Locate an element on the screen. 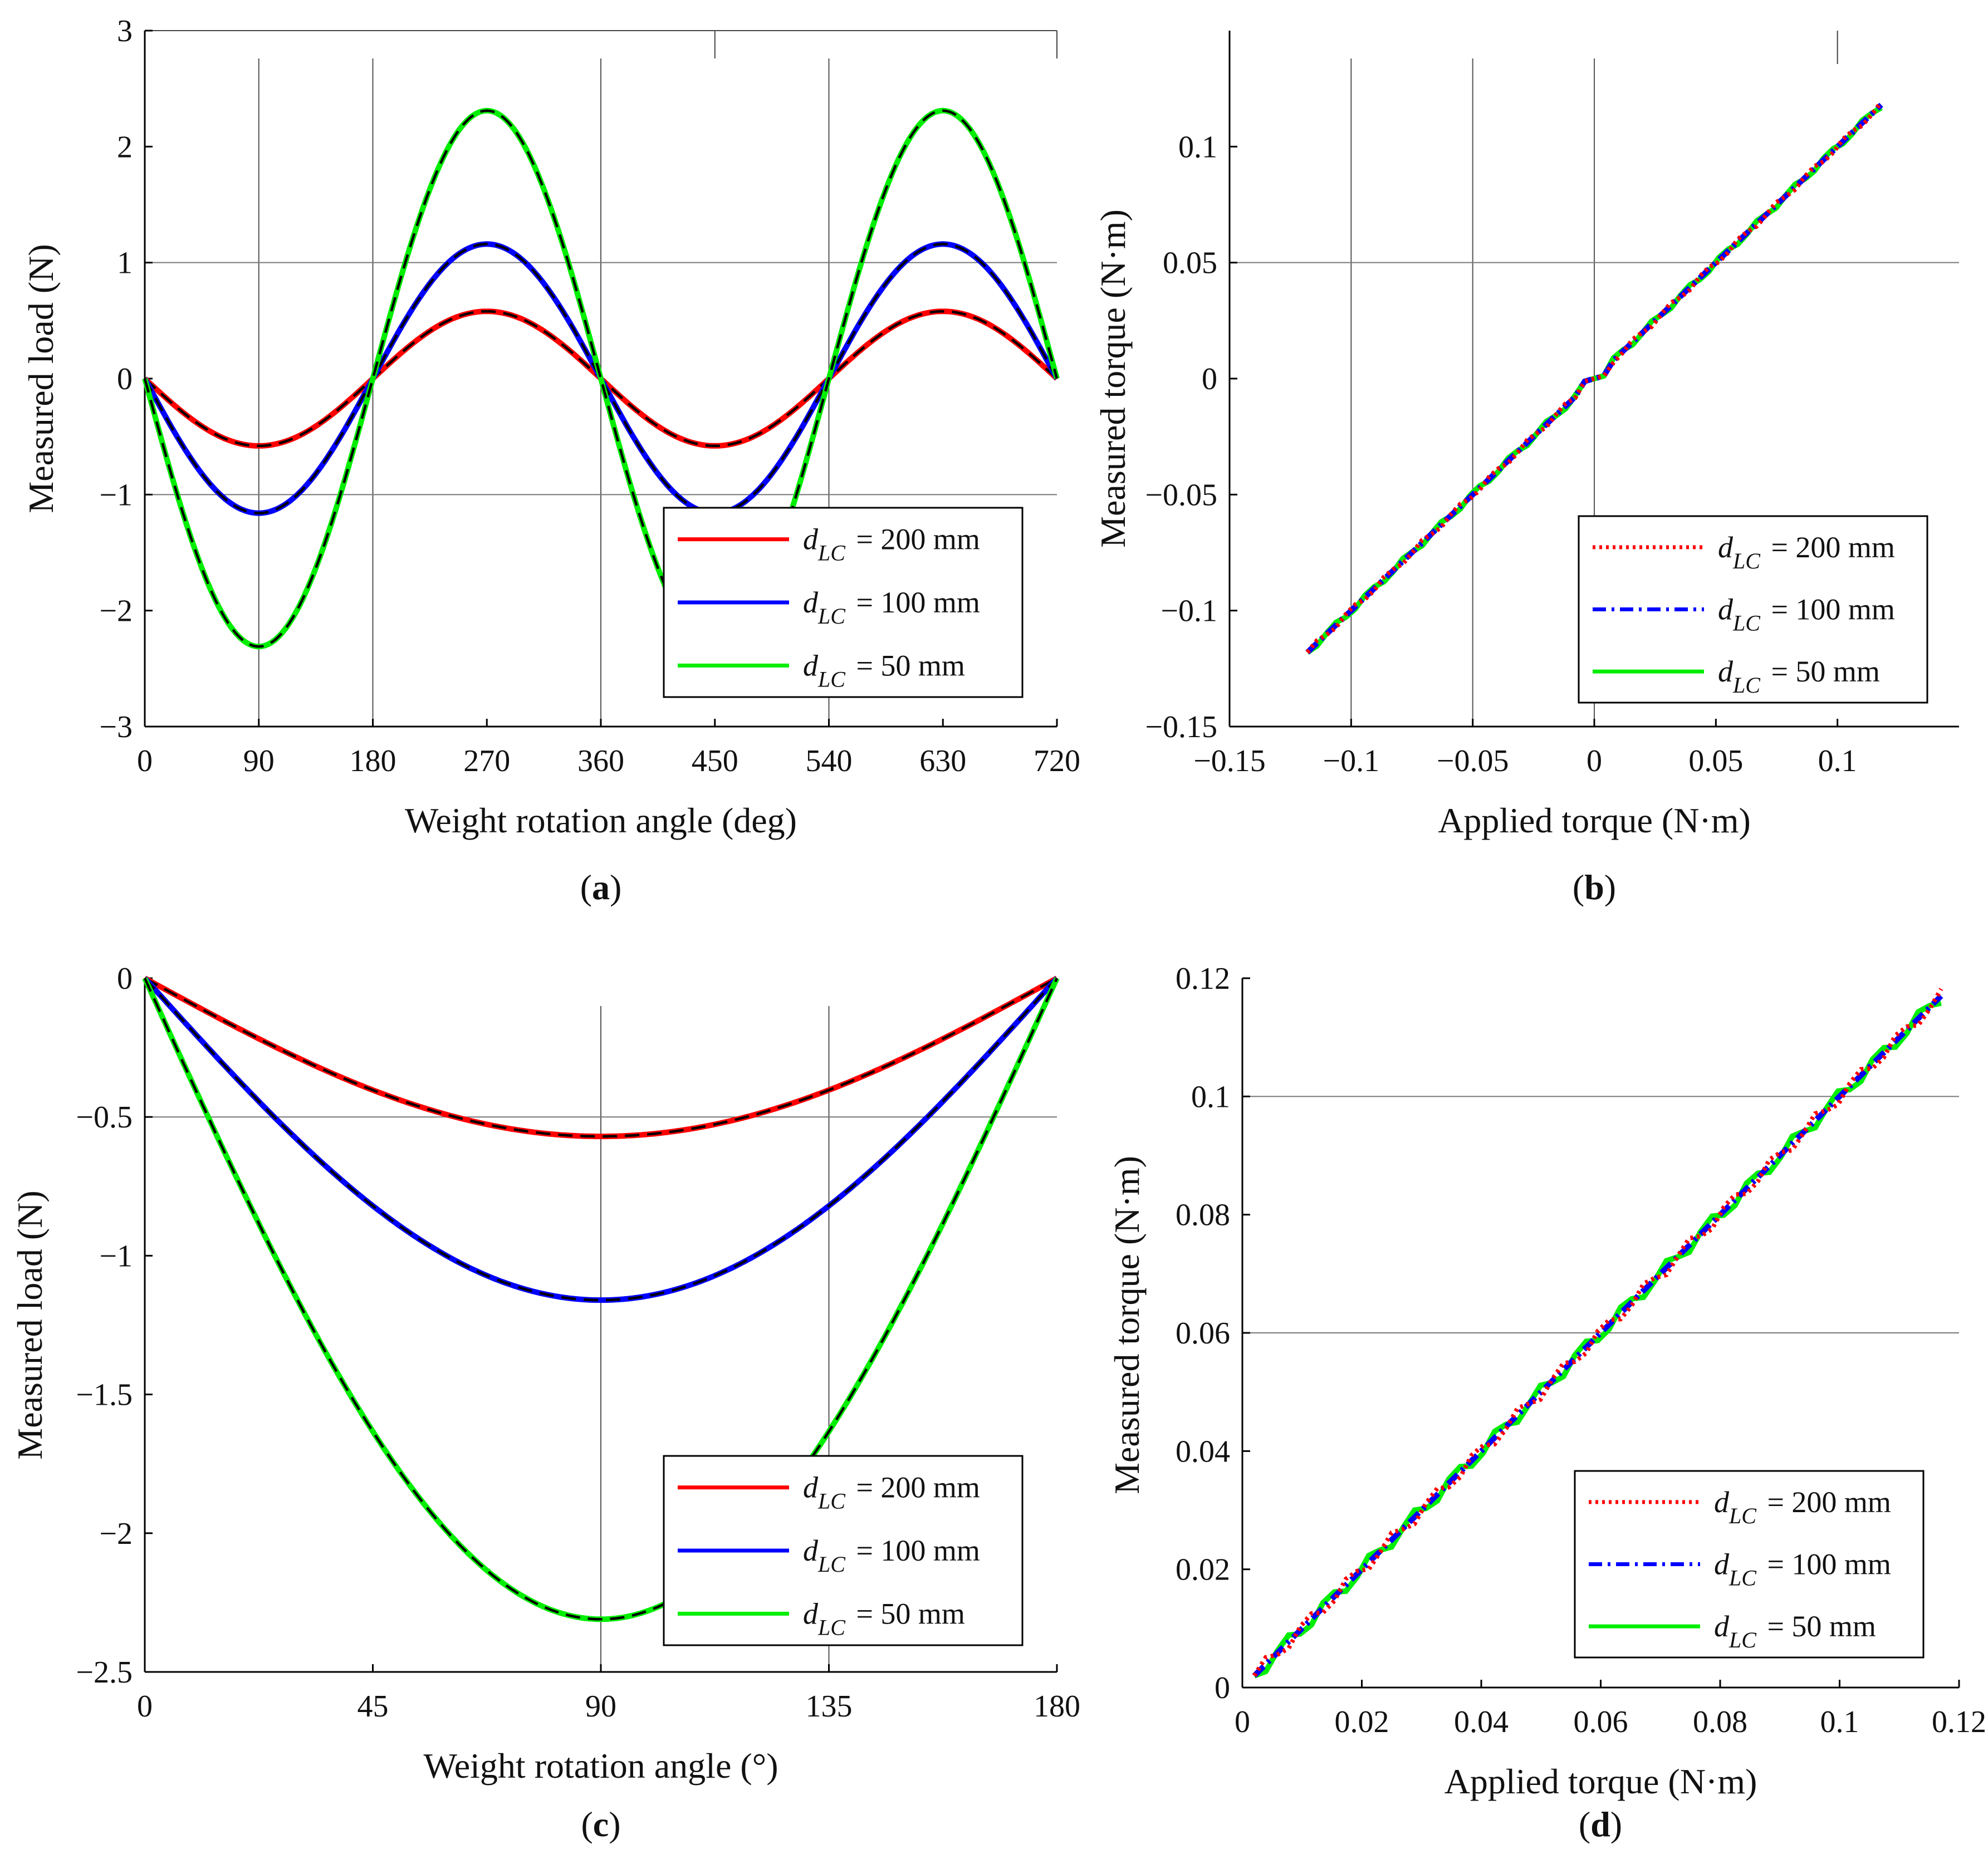 This screenshot has height=1854, width=1988. y-tick-label-4: 0.08 is located at coordinates (1203, 1215).